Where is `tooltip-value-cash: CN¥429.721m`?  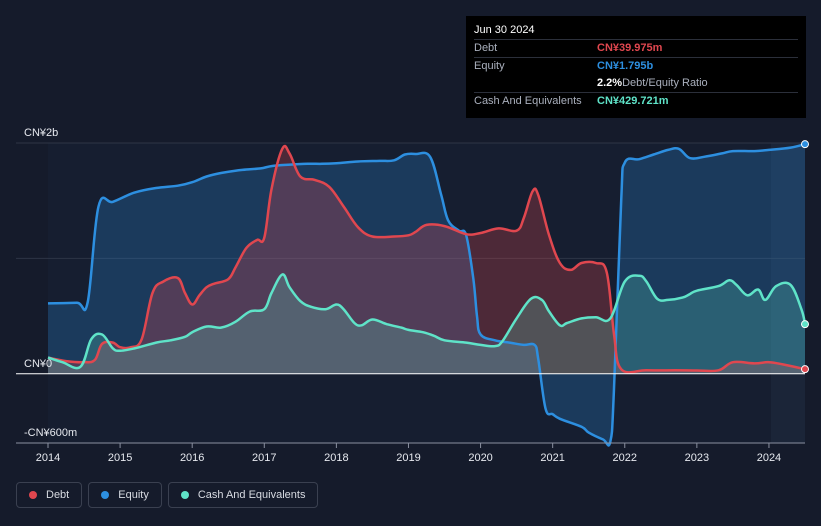 tooltip-value-cash: CN¥429.721m is located at coordinates (633, 101).